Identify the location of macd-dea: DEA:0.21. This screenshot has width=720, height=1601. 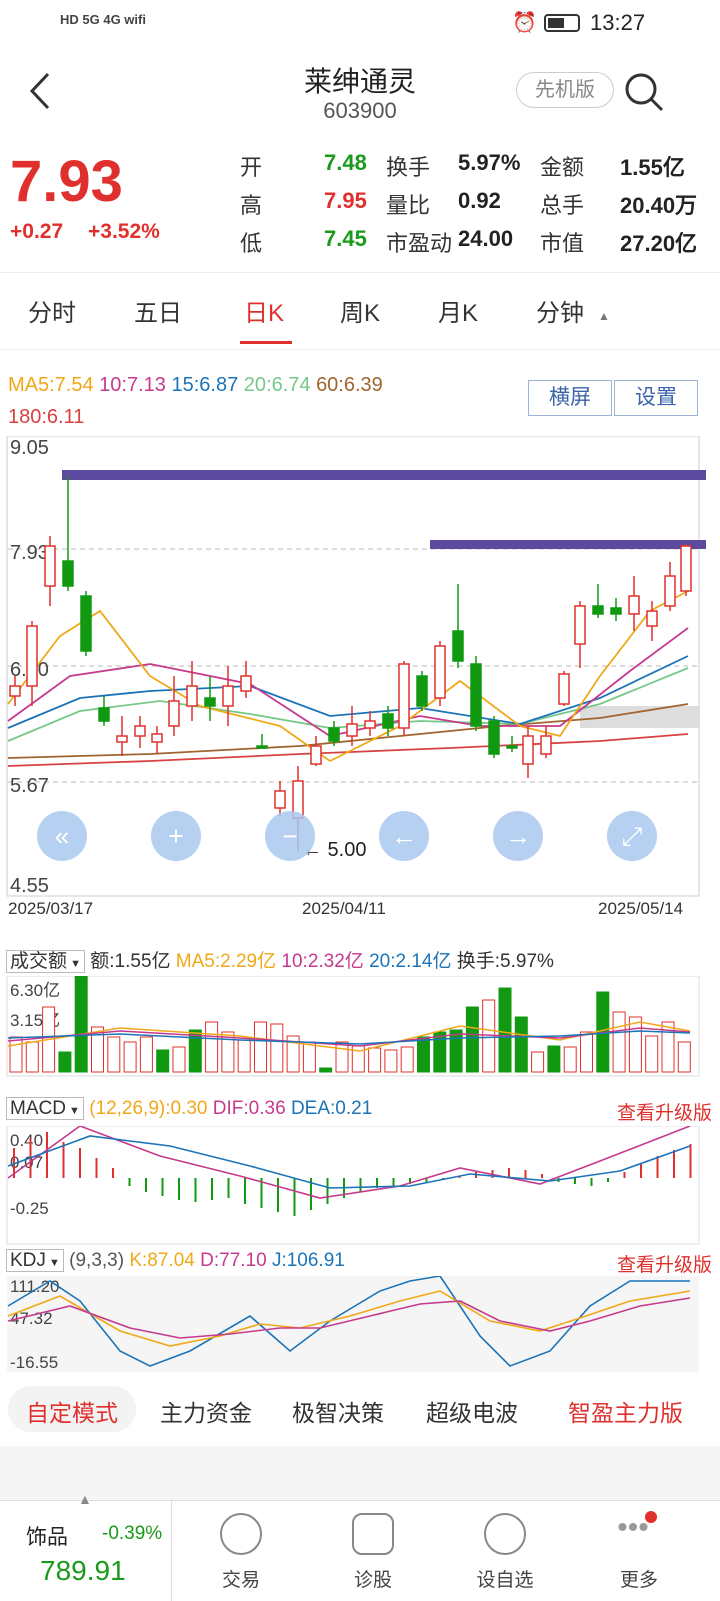
(331, 1108).